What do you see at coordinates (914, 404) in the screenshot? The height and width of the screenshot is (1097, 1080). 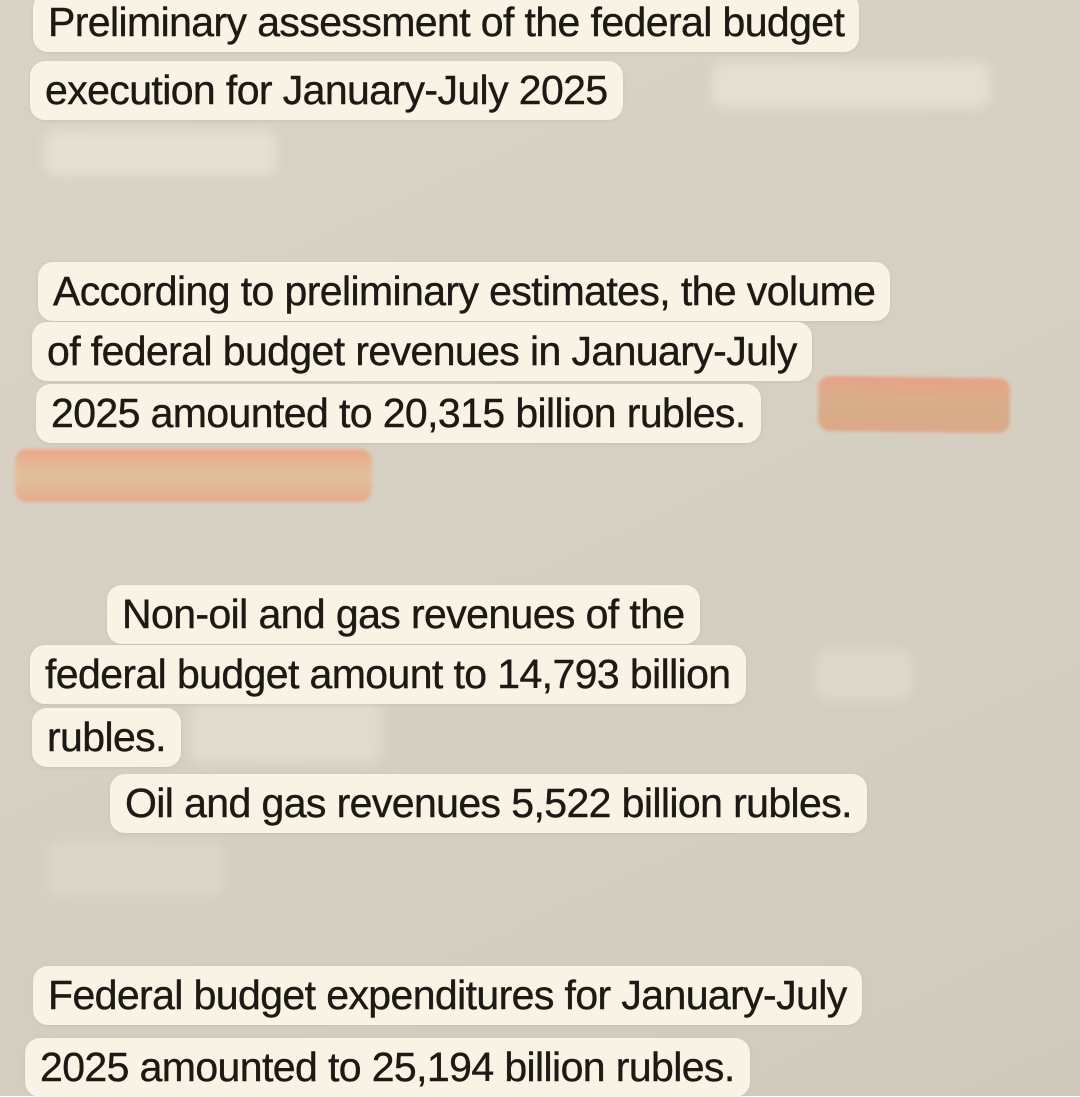 I see `highlight-redaction-bar-right` at bounding box center [914, 404].